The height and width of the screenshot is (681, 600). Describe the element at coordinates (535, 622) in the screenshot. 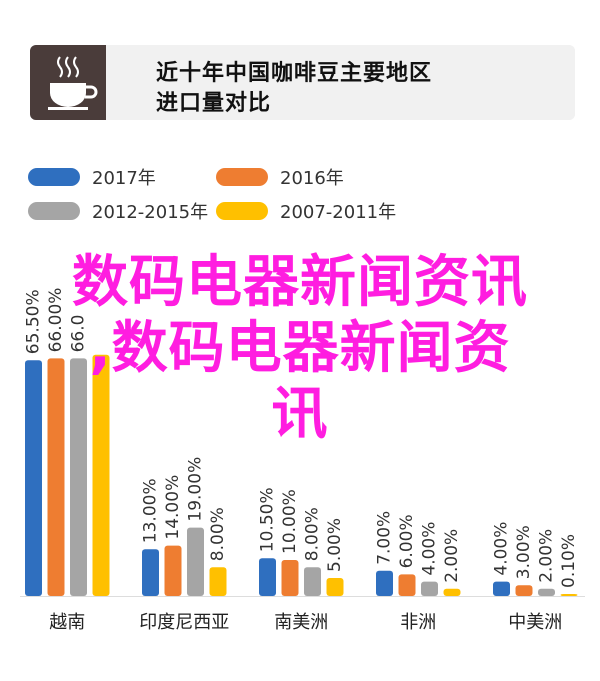

I see `category-label: 中美洲` at that location.